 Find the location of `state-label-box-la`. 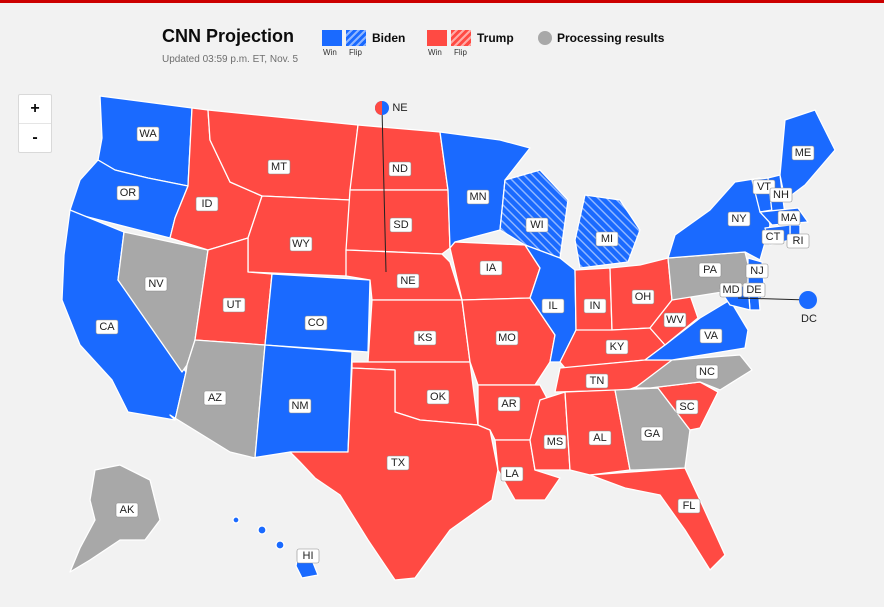

state-label-box-la is located at coordinates (512, 474).